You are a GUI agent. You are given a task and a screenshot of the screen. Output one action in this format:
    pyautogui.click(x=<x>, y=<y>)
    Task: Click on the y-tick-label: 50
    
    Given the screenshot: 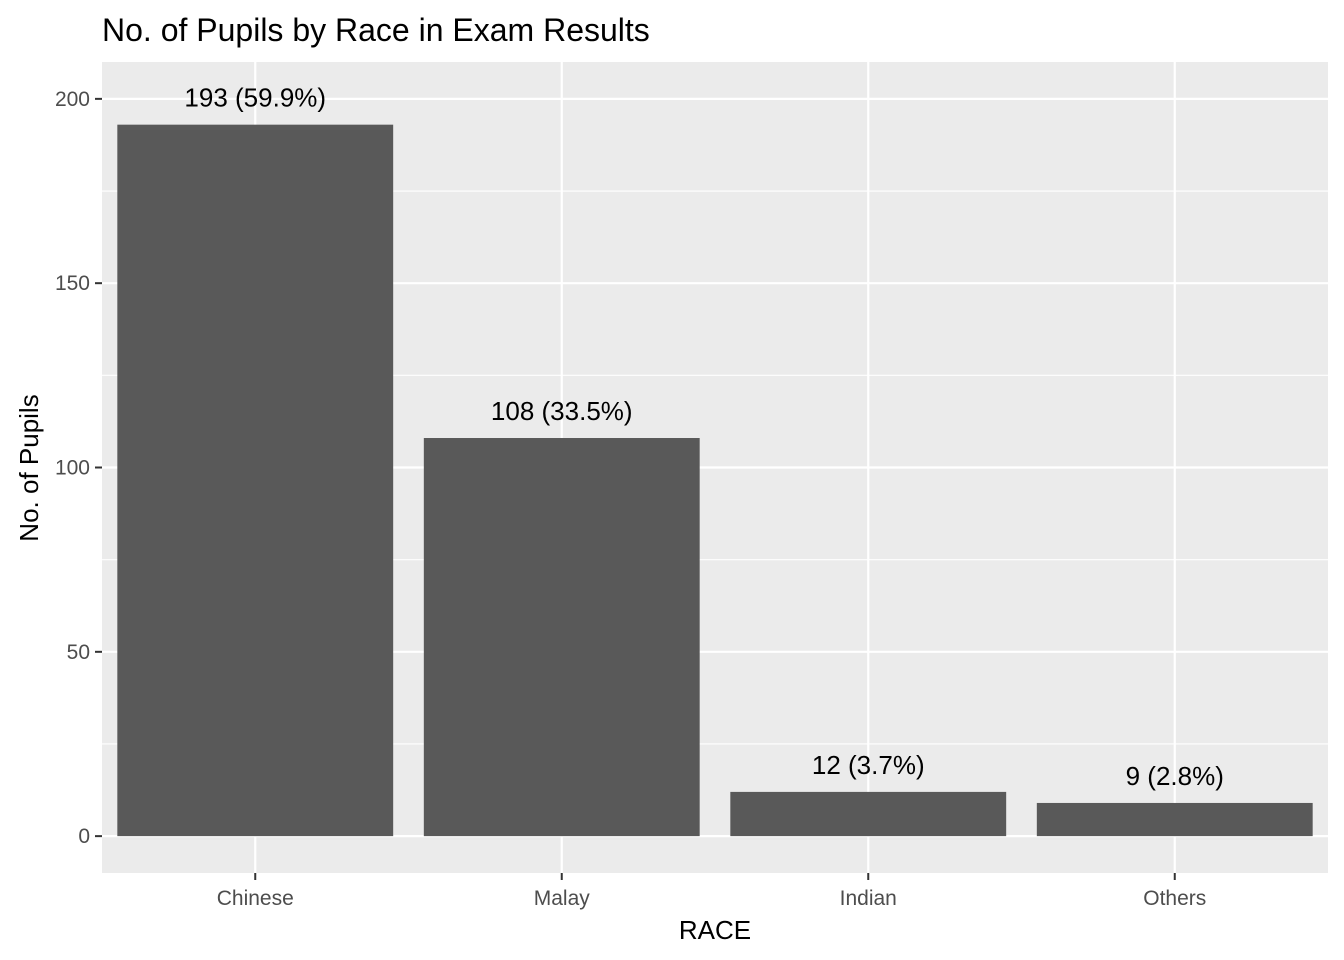 What is the action you would take?
    pyautogui.click(x=78, y=652)
    